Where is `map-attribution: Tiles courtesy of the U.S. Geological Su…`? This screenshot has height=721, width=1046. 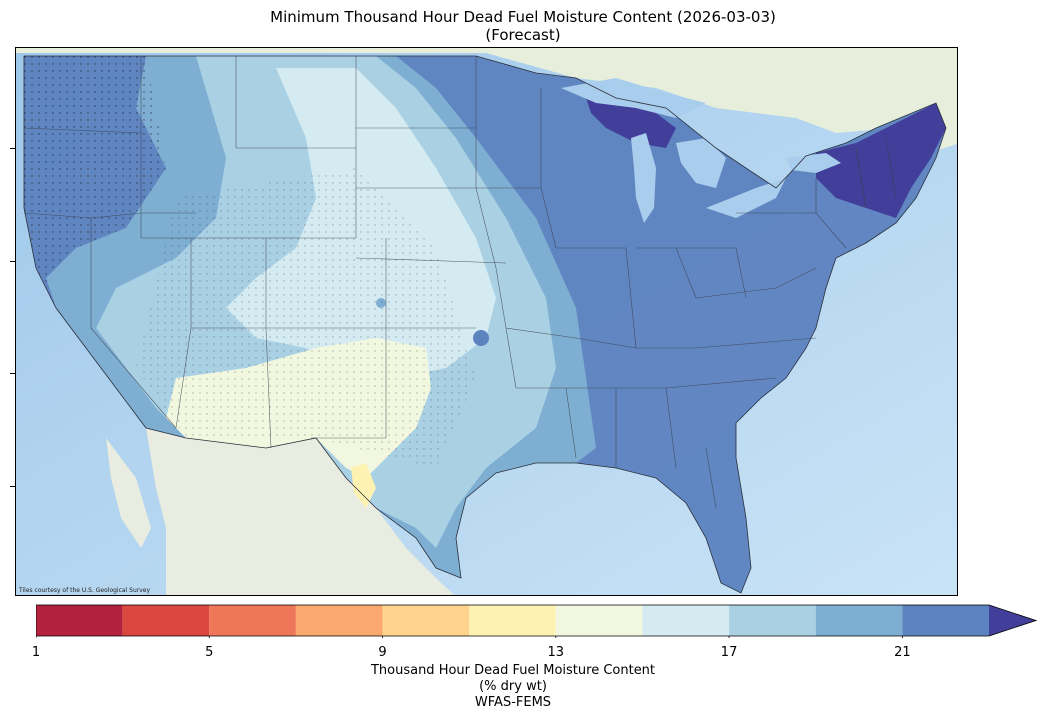
map-attribution: Tiles courtesy of the U.S. Geological Su… is located at coordinates (85, 590).